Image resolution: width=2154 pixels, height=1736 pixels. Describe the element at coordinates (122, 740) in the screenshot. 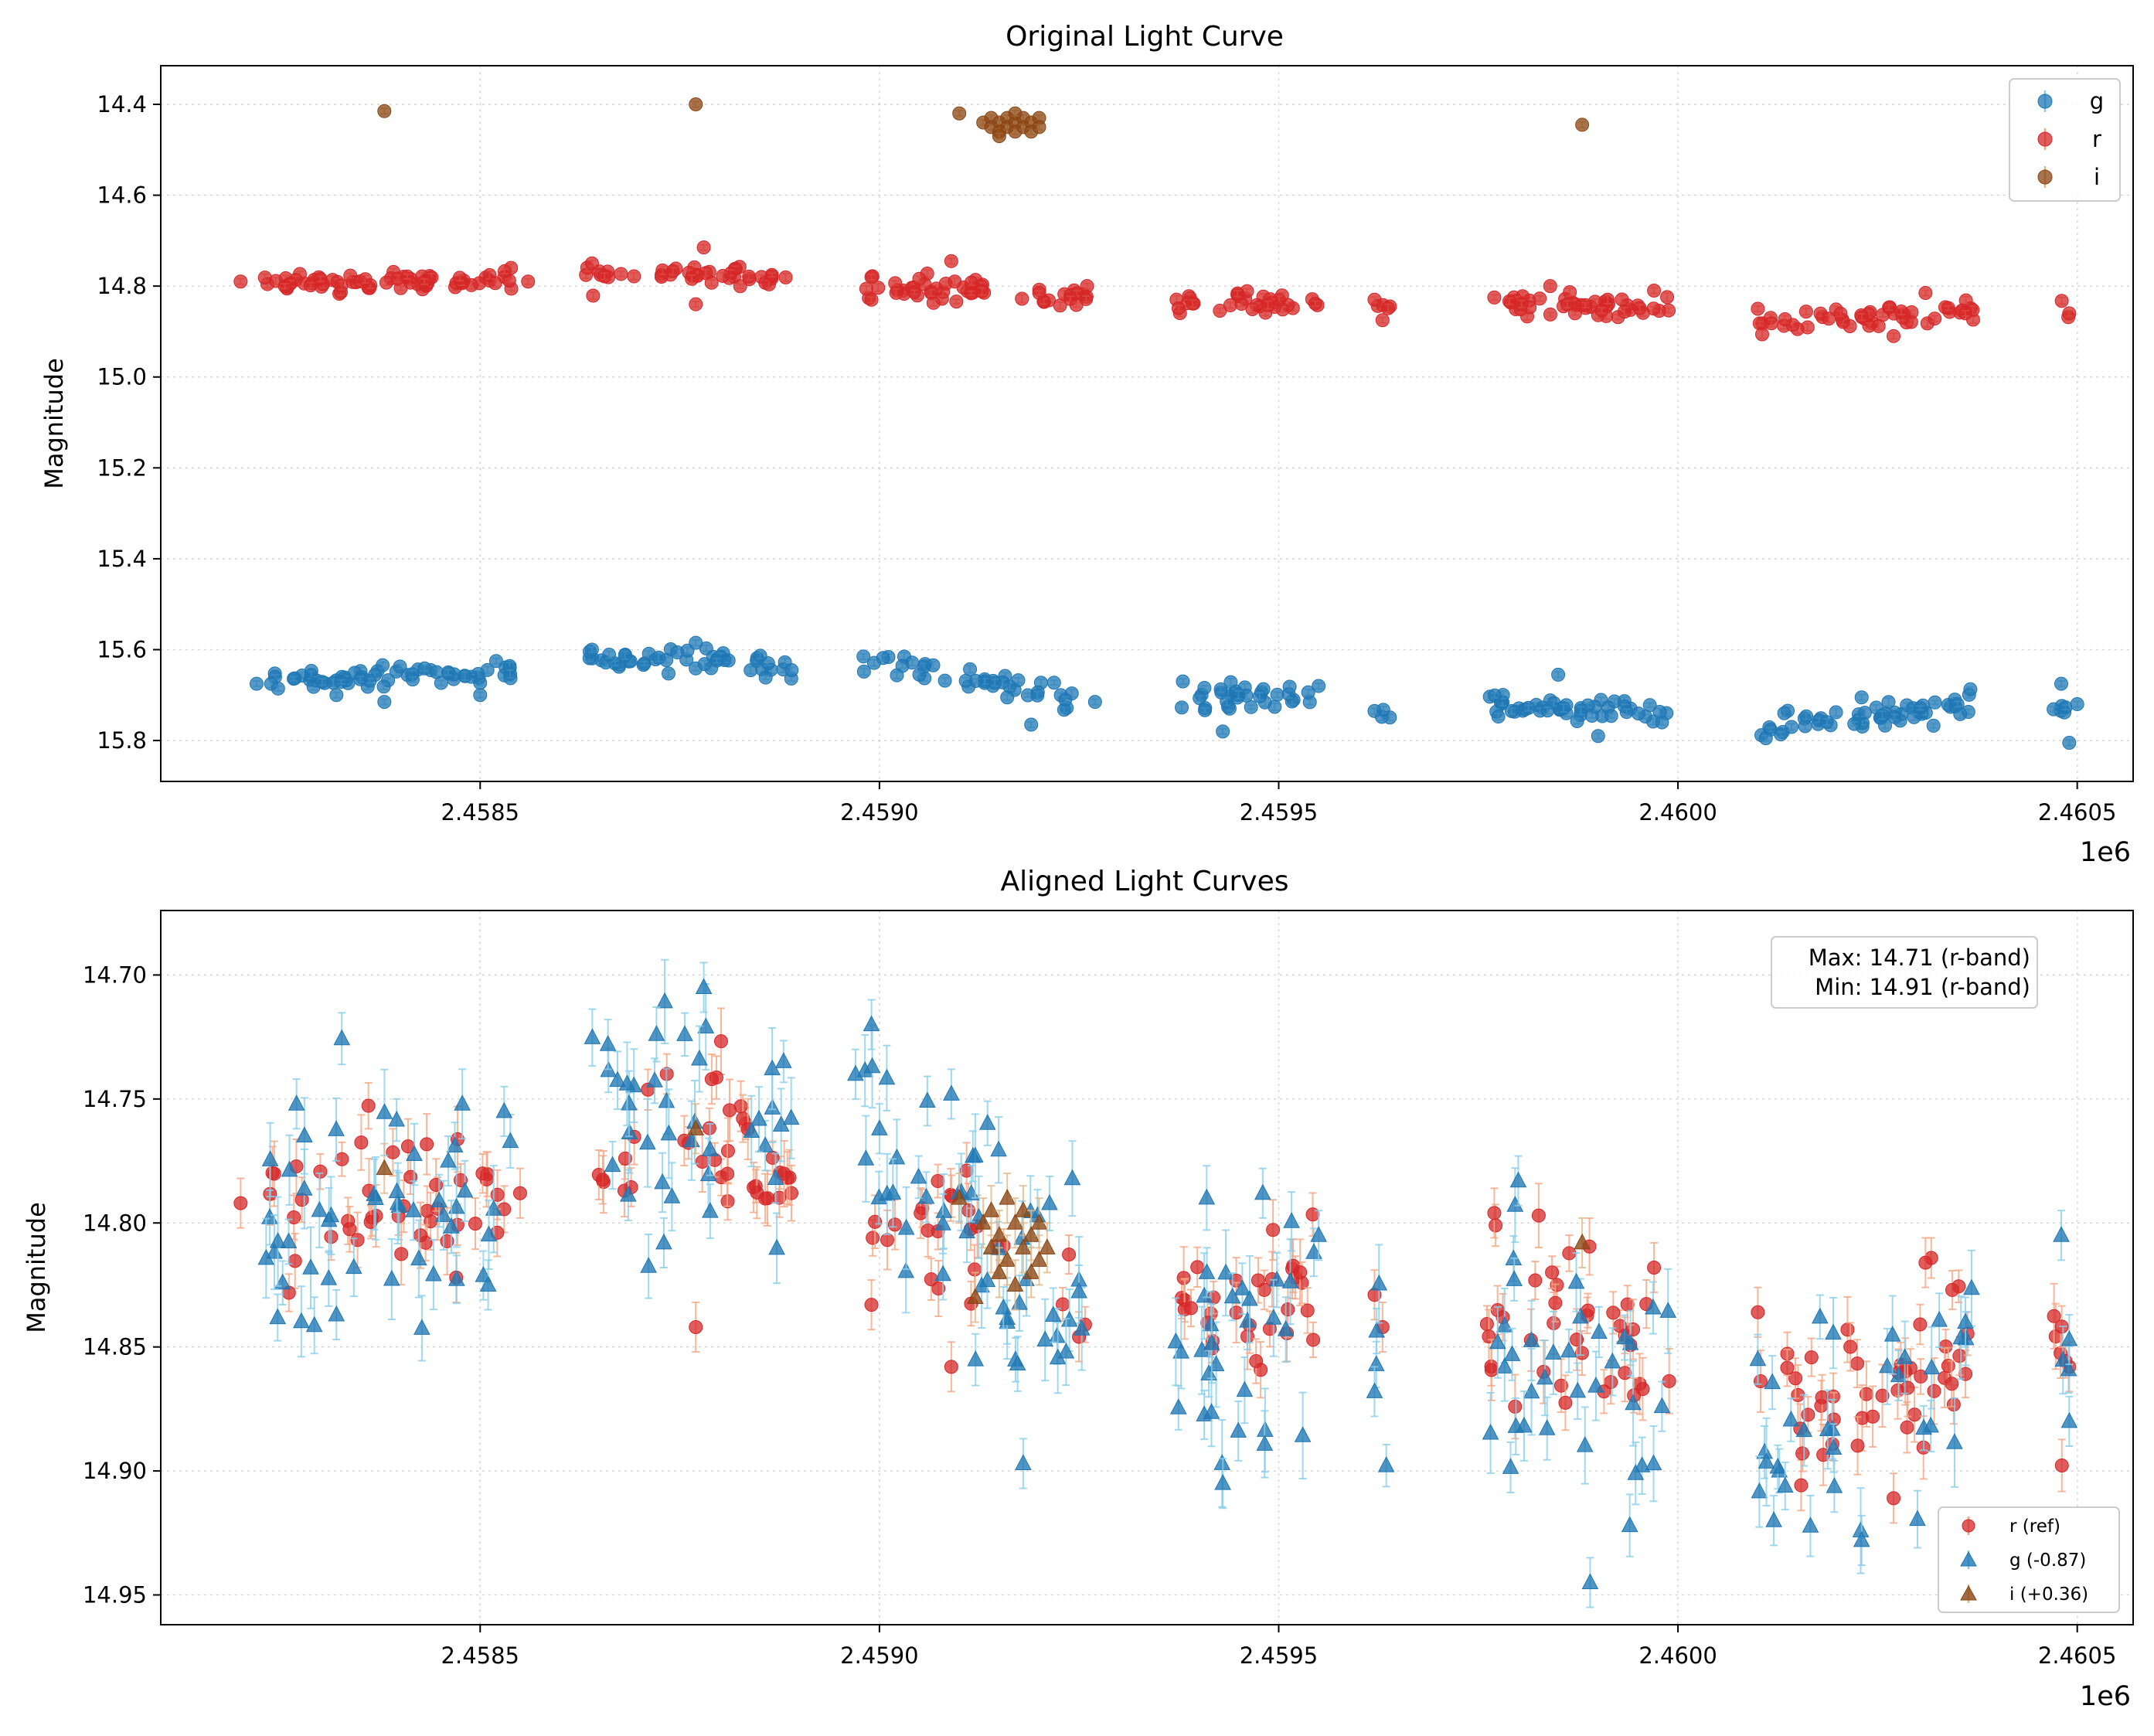

I see `y-tick-label: 15.8` at that location.